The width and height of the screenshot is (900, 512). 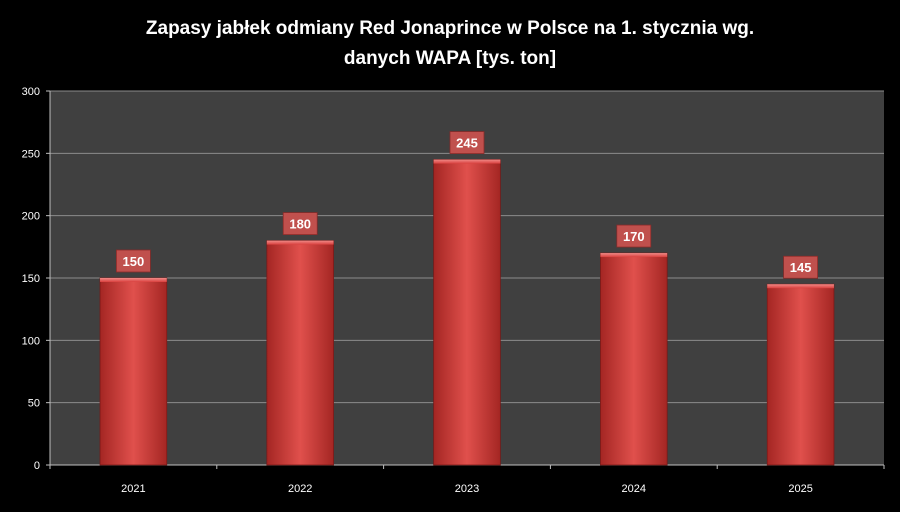 What do you see at coordinates (467, 489) in the screenshot?
I see `x-tick-label: 2023` at bounding box center [467, 489].